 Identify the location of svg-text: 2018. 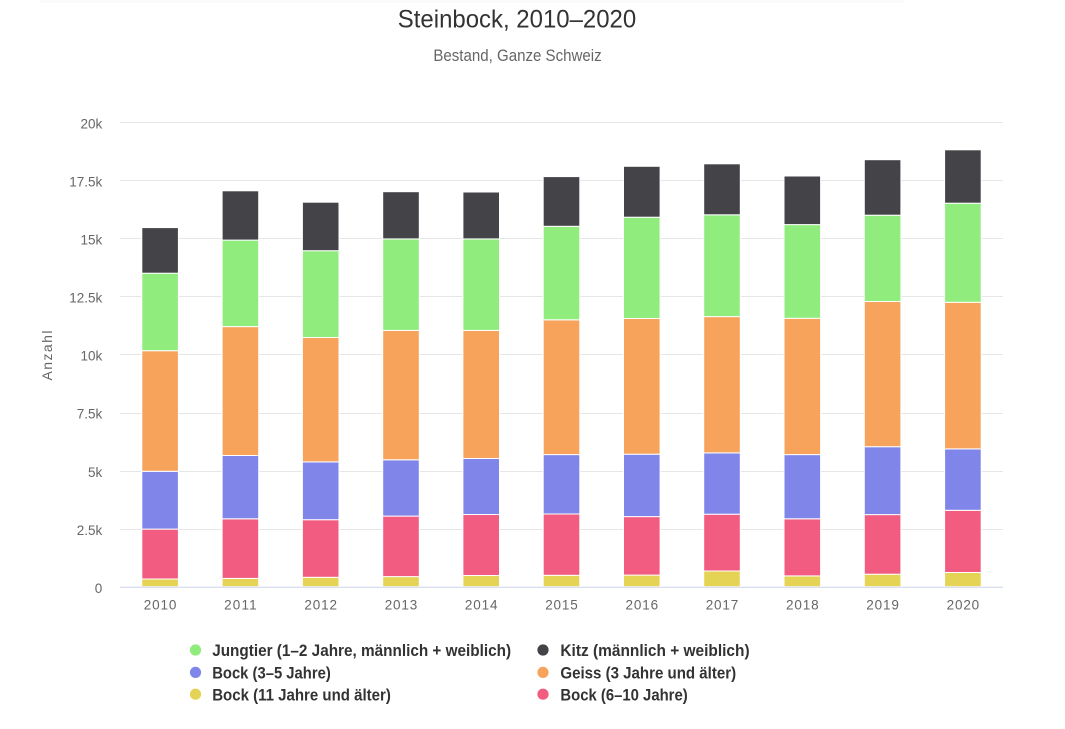
(802, 605).